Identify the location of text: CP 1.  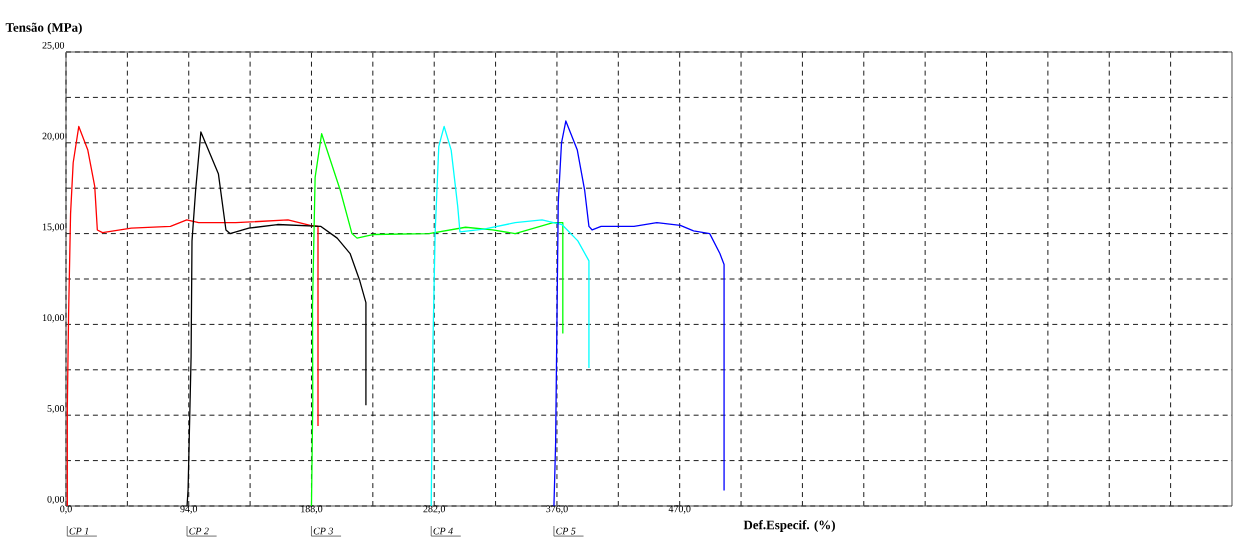
(79, 531).